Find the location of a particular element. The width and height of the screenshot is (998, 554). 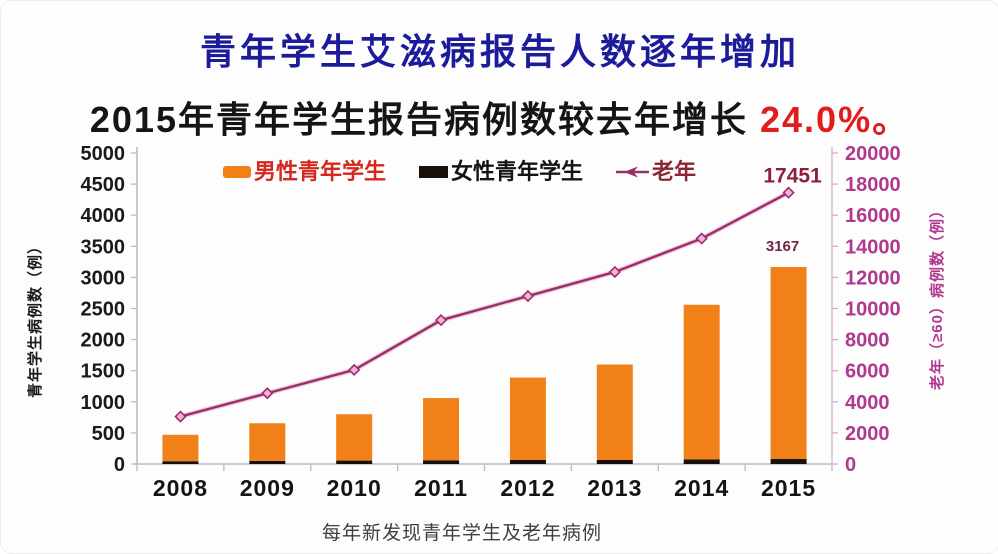

y-left-tick-label: 3500 is located at coordinates (103, 247).